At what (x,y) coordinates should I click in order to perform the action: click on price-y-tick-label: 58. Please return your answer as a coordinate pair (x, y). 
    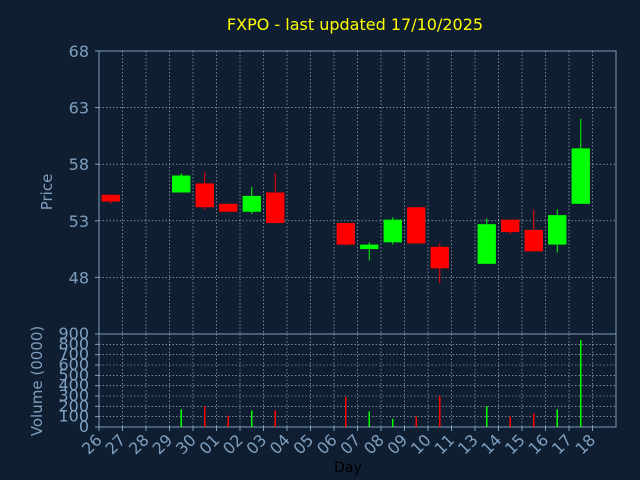
    Looking at the image, I should click on (79, 164).